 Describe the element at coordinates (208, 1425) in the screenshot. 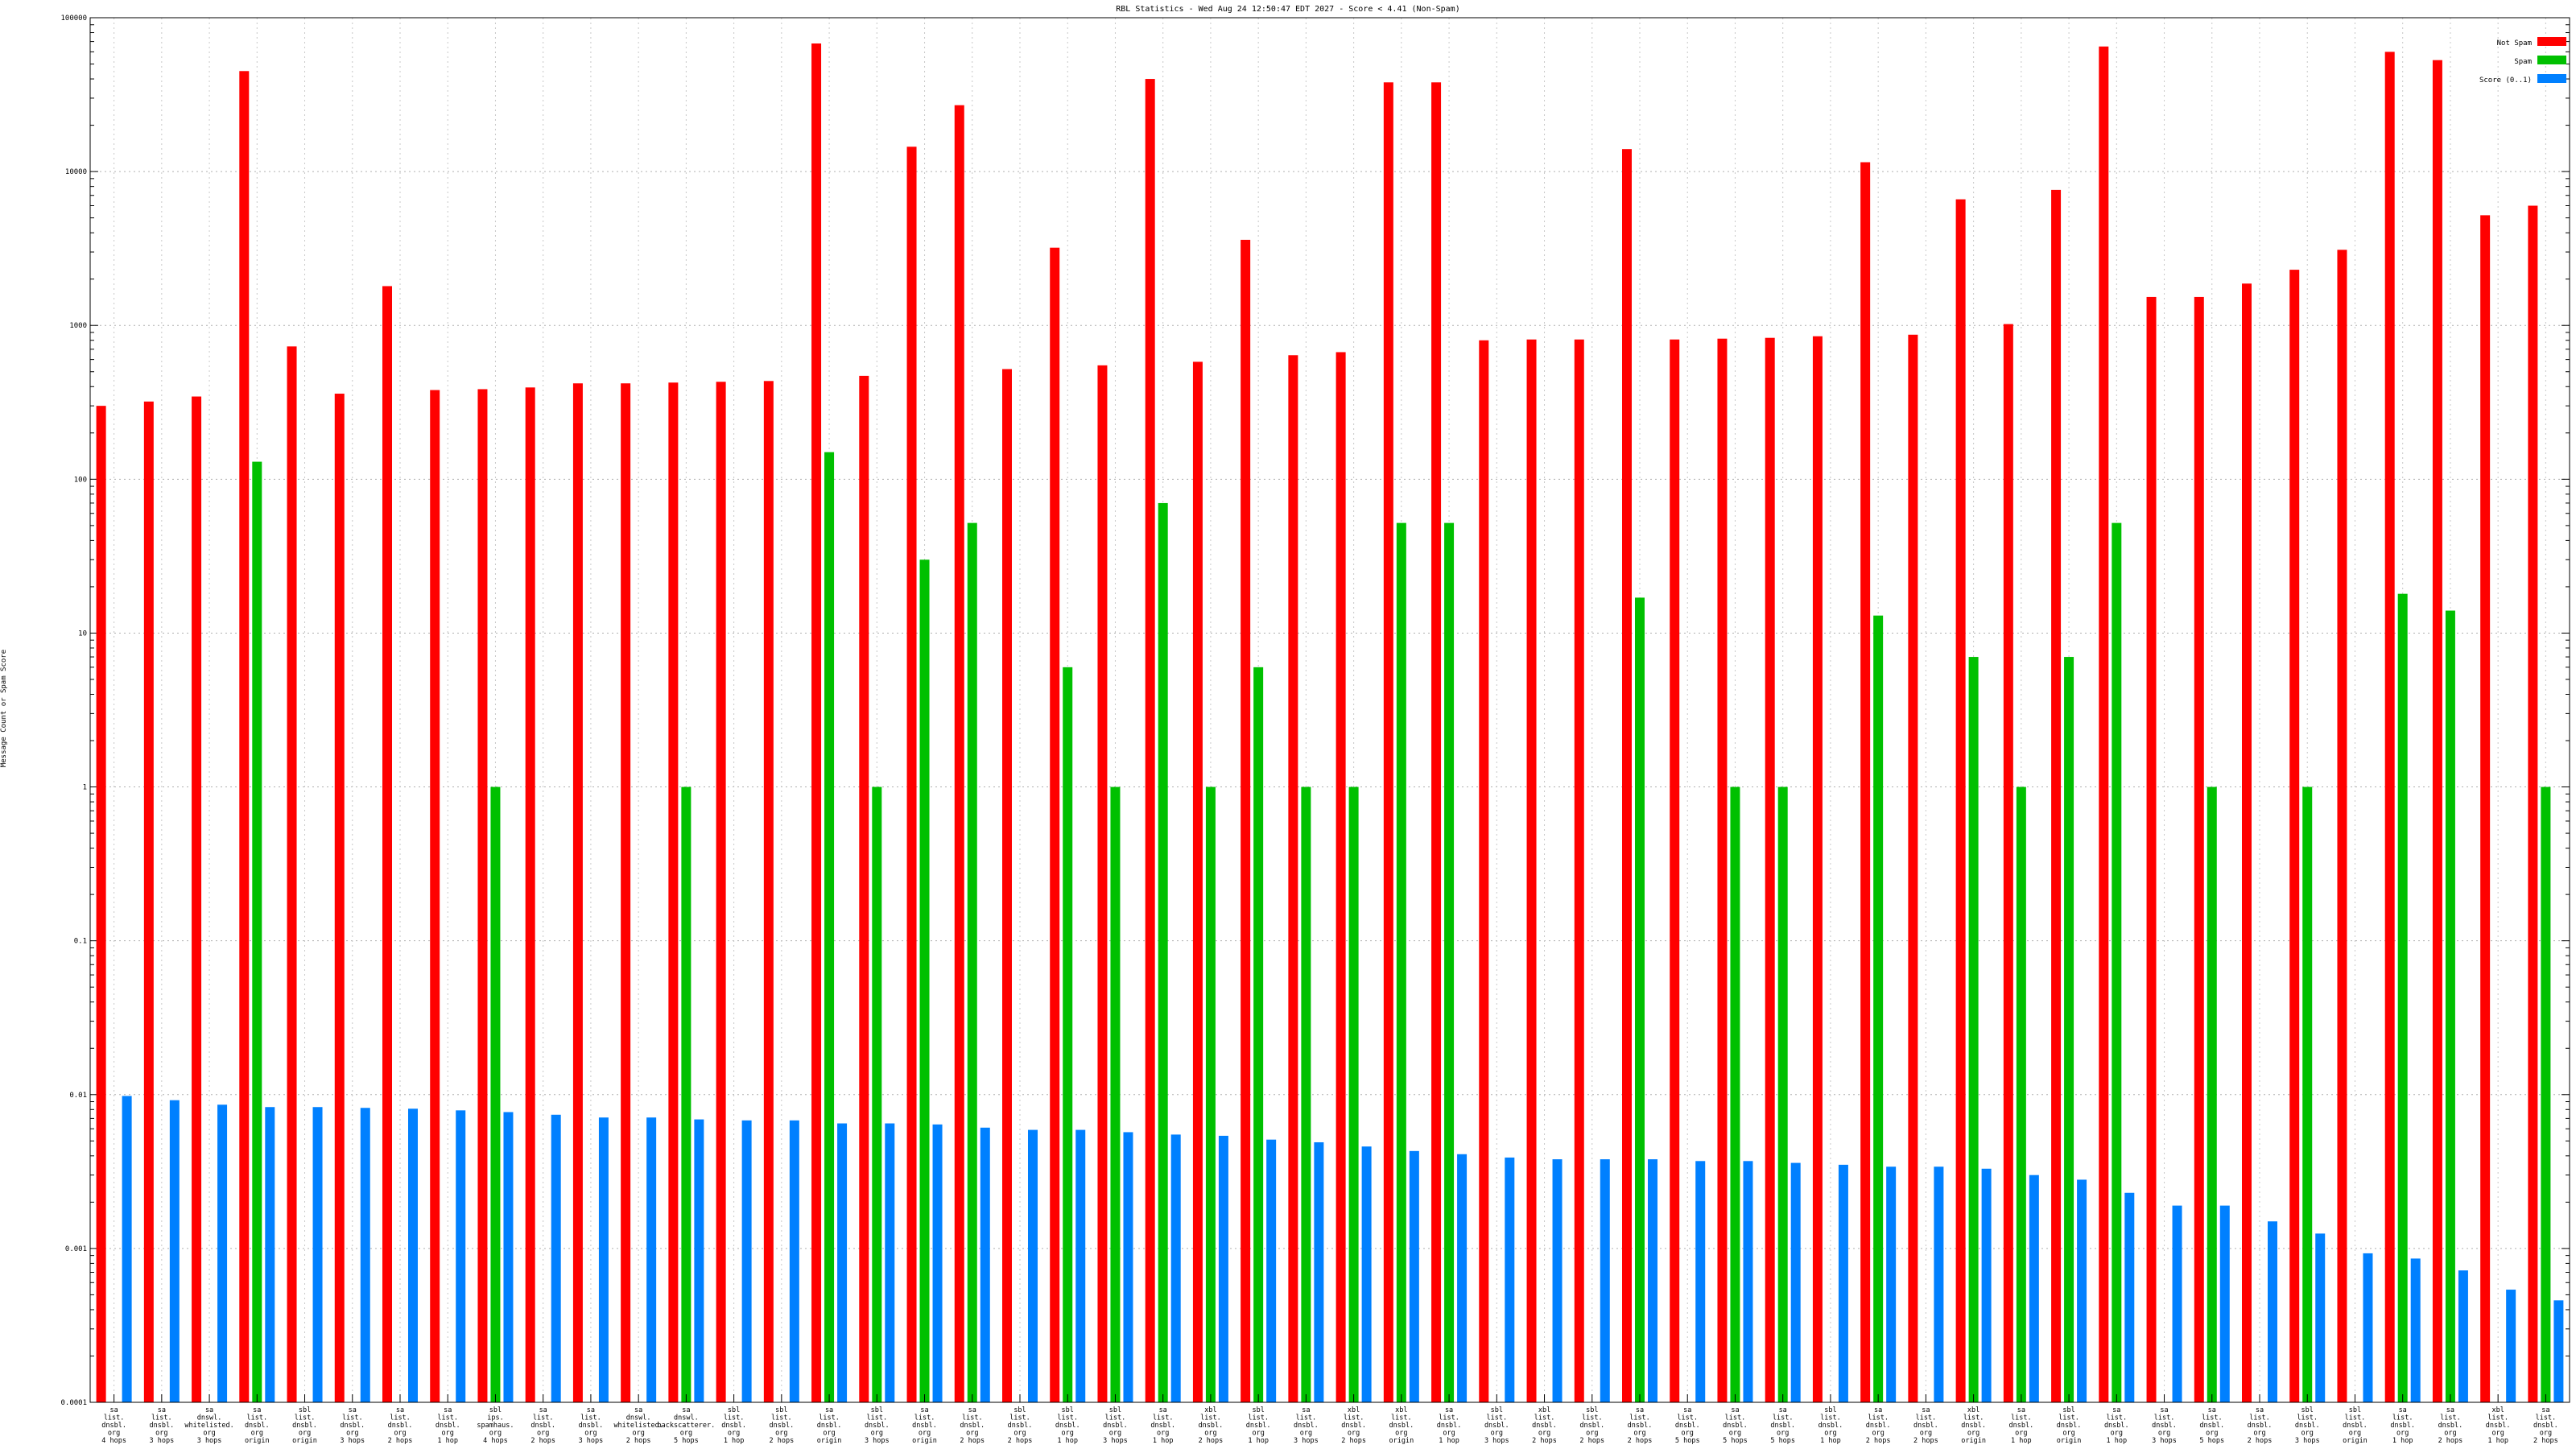

I see `x-category-label: sa dnswl. whitelisted. org 3 hops` at that location.